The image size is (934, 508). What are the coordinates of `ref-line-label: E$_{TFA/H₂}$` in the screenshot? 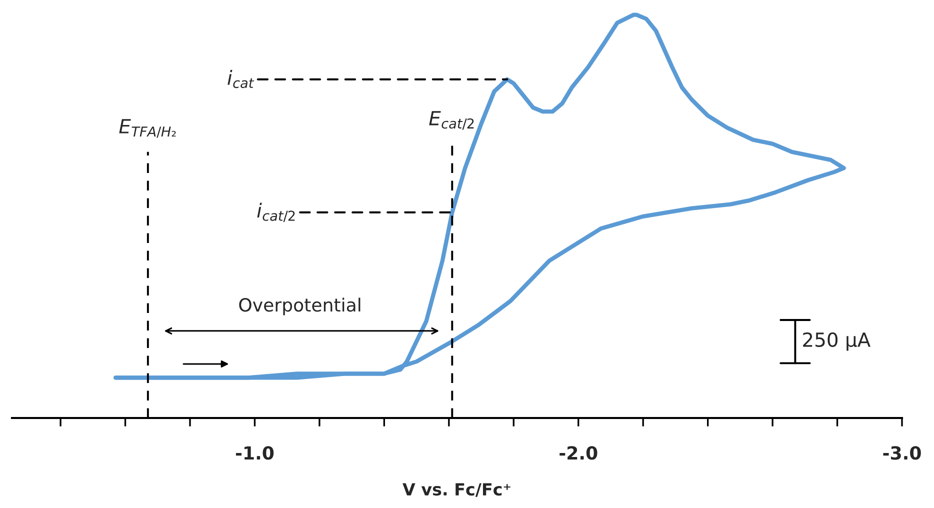 It's located at (147, 128).